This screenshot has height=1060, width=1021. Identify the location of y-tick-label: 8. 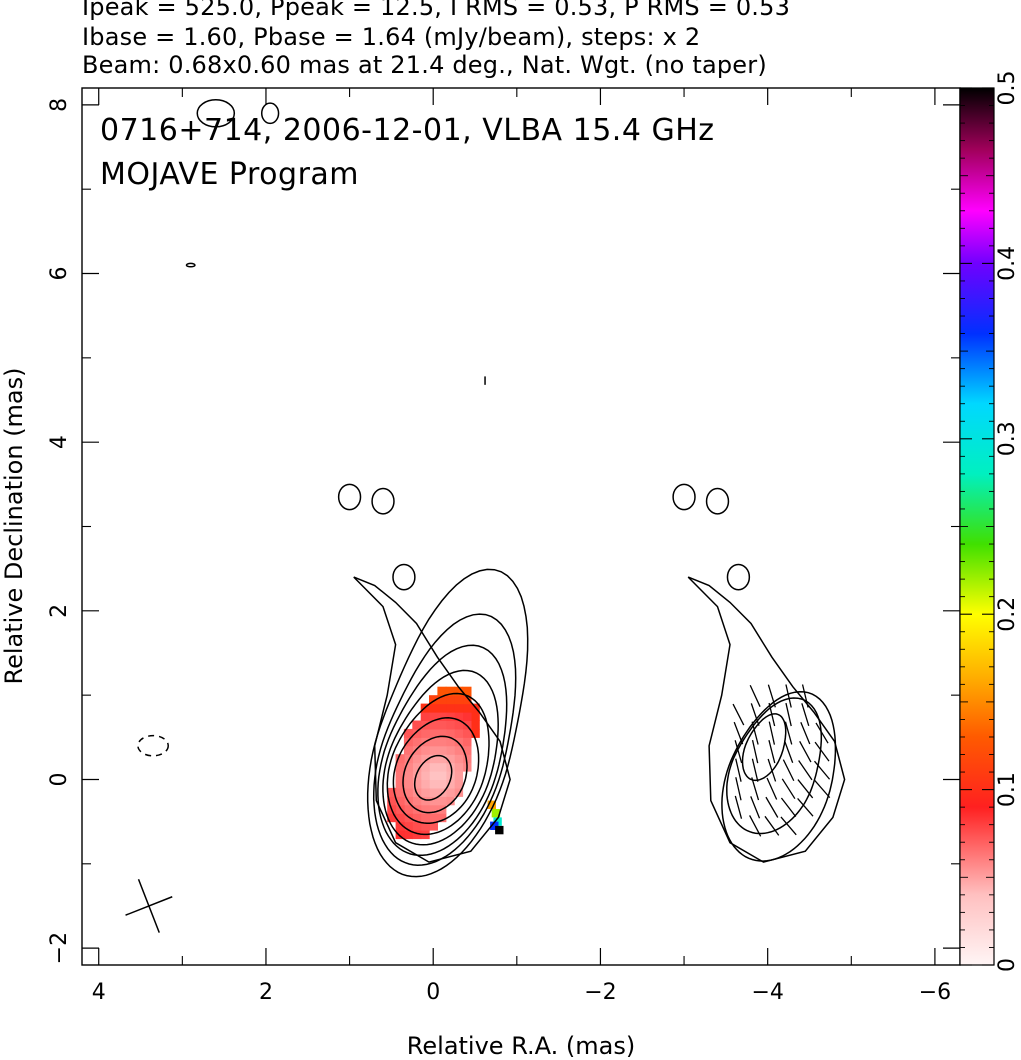
(59, 105).